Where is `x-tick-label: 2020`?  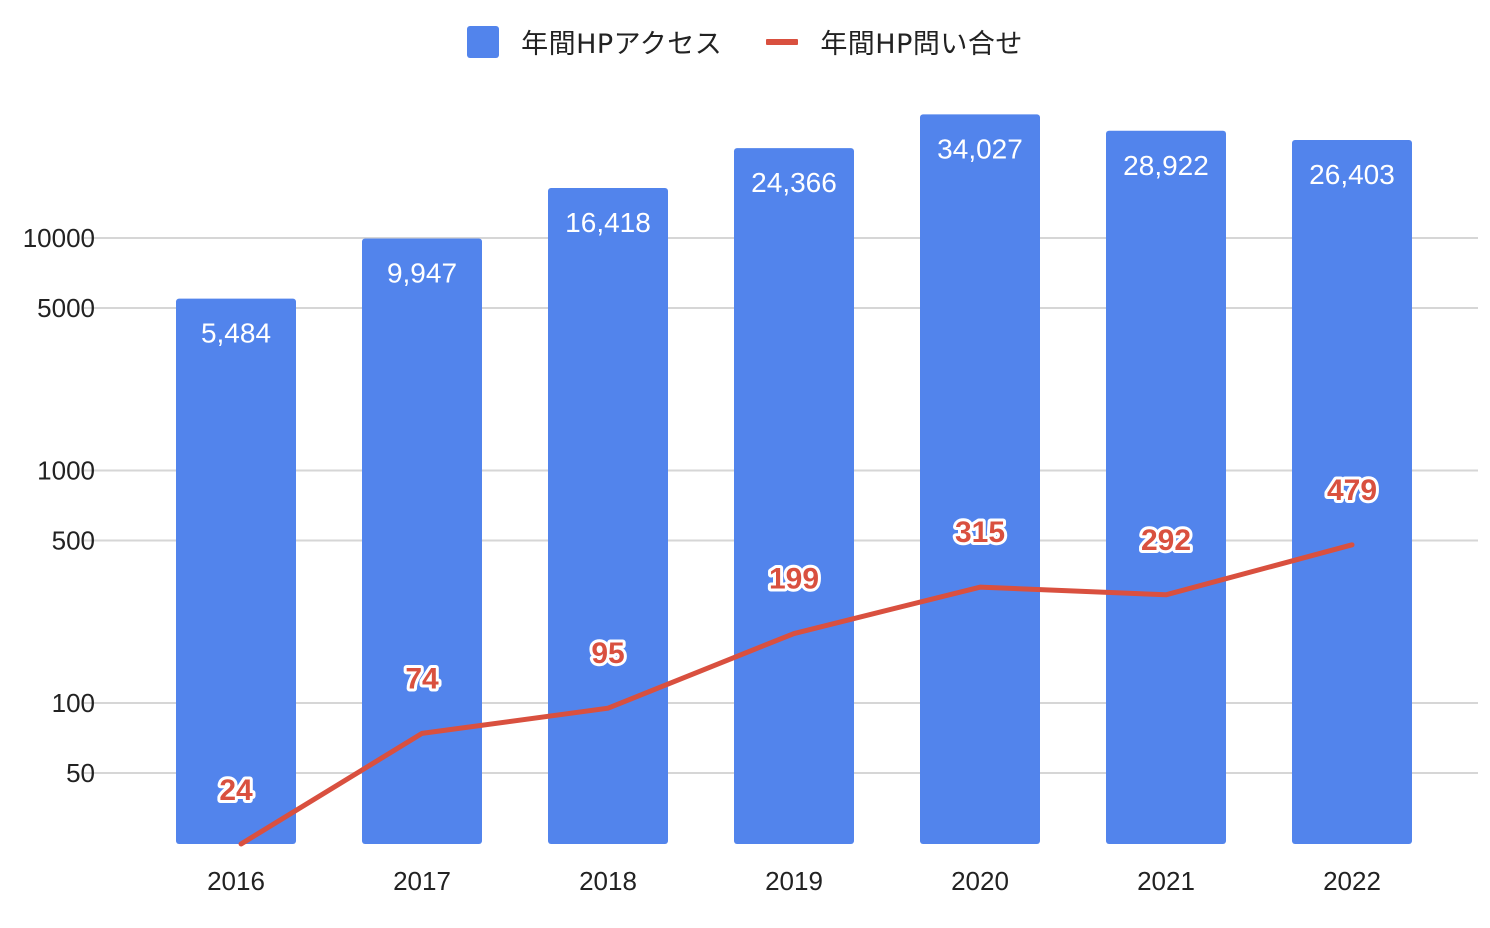
x-tick-label: 2020 is located at coordinates (980, 881).